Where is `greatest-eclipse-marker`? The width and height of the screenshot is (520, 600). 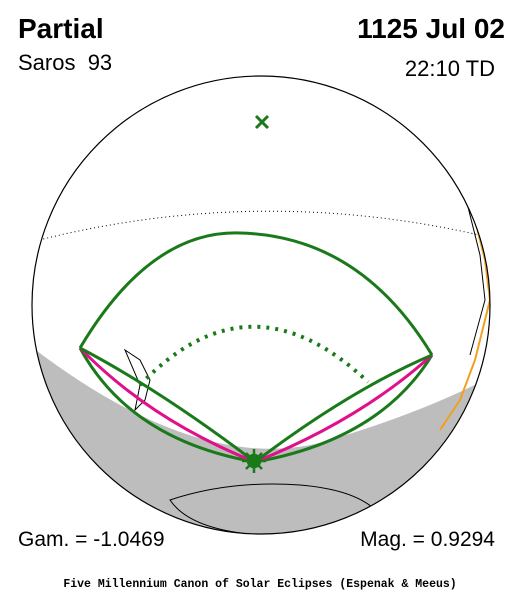
greatest-eclipse-marker is located at coordinates (254, 461).